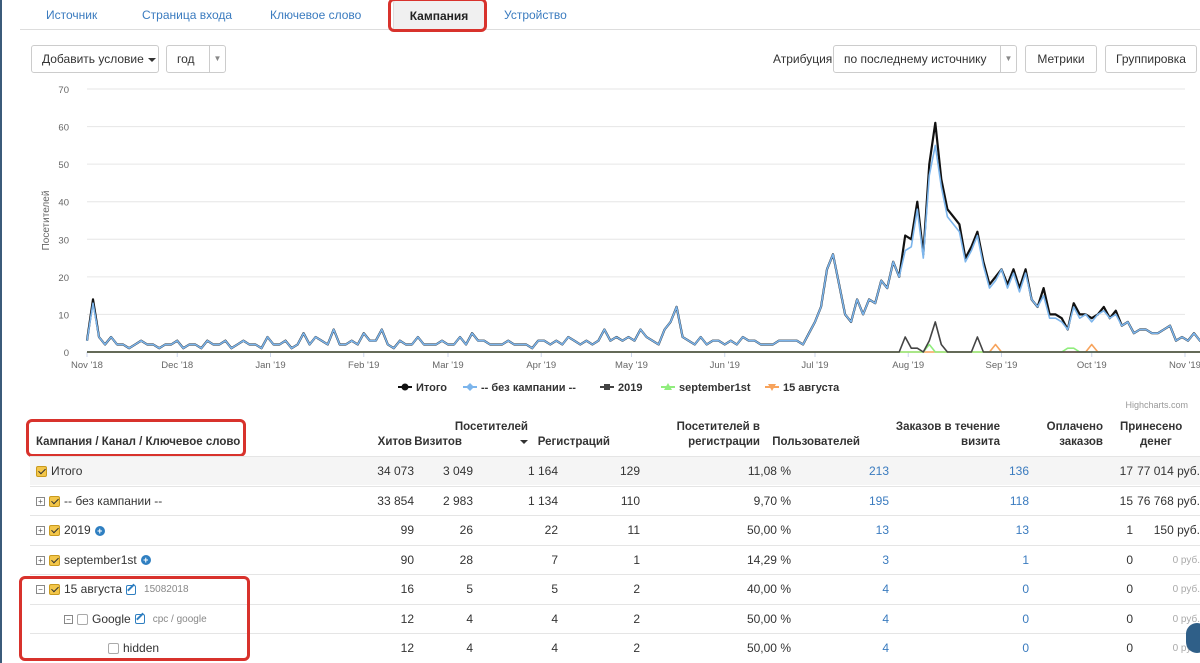 The height and width of the screenshot is (663, 1200). I want to click on cell-orders: 13, so click(1022, 530).